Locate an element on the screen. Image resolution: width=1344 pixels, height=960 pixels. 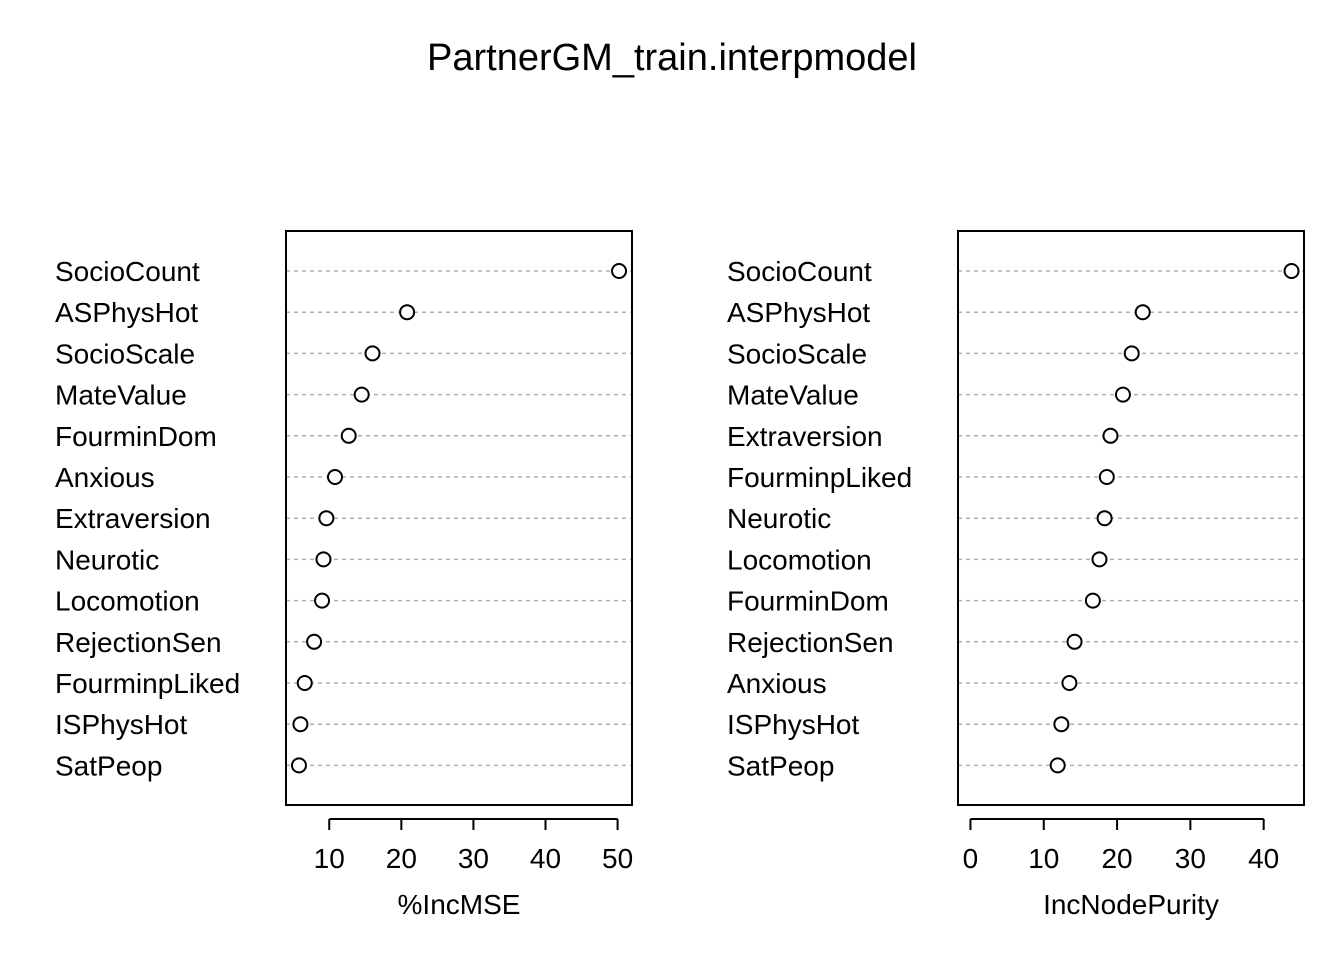
x-tick-label: 50 is located at coordinates (617, 858).